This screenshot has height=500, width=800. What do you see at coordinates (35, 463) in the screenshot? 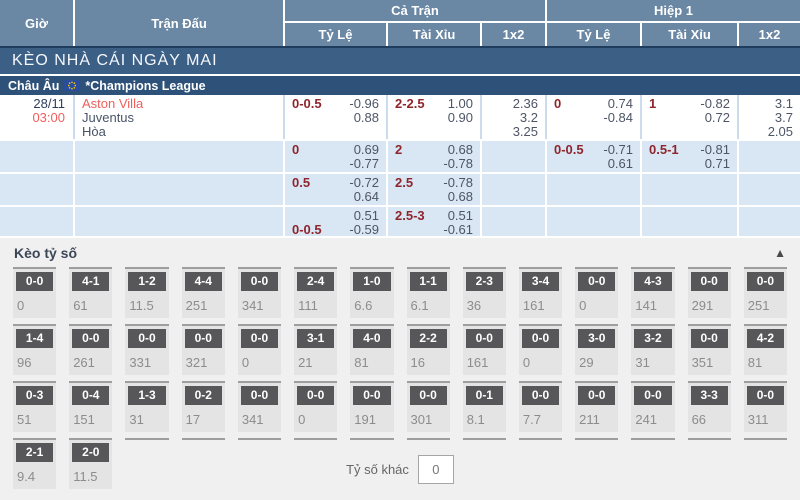
I see `score-cell: 2-1 9.4` at bounding box center [35, 463].